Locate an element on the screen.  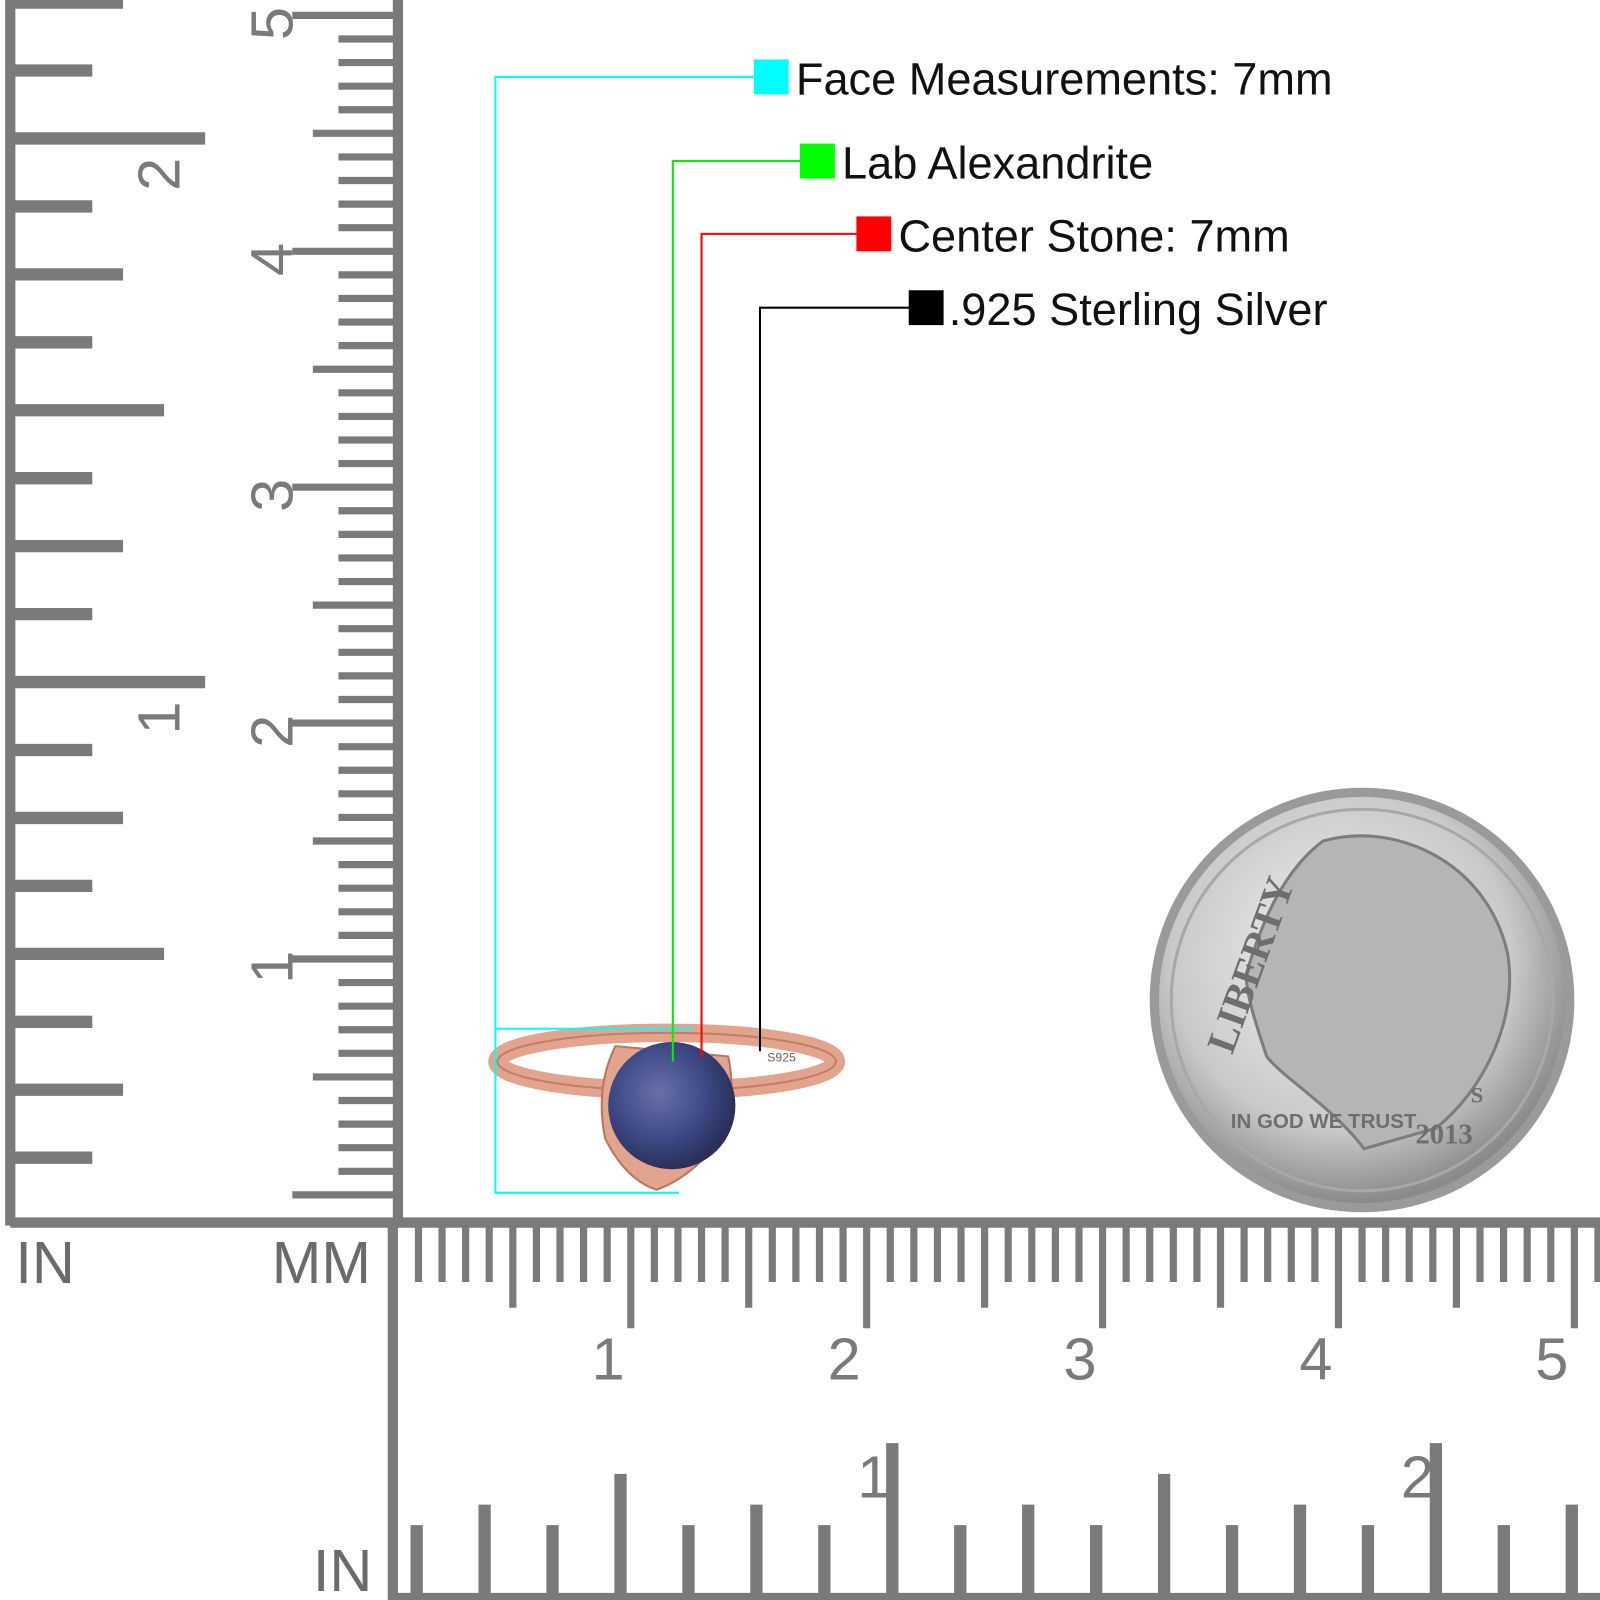
left-in-label: IN is located at coordinates (45, 1263).